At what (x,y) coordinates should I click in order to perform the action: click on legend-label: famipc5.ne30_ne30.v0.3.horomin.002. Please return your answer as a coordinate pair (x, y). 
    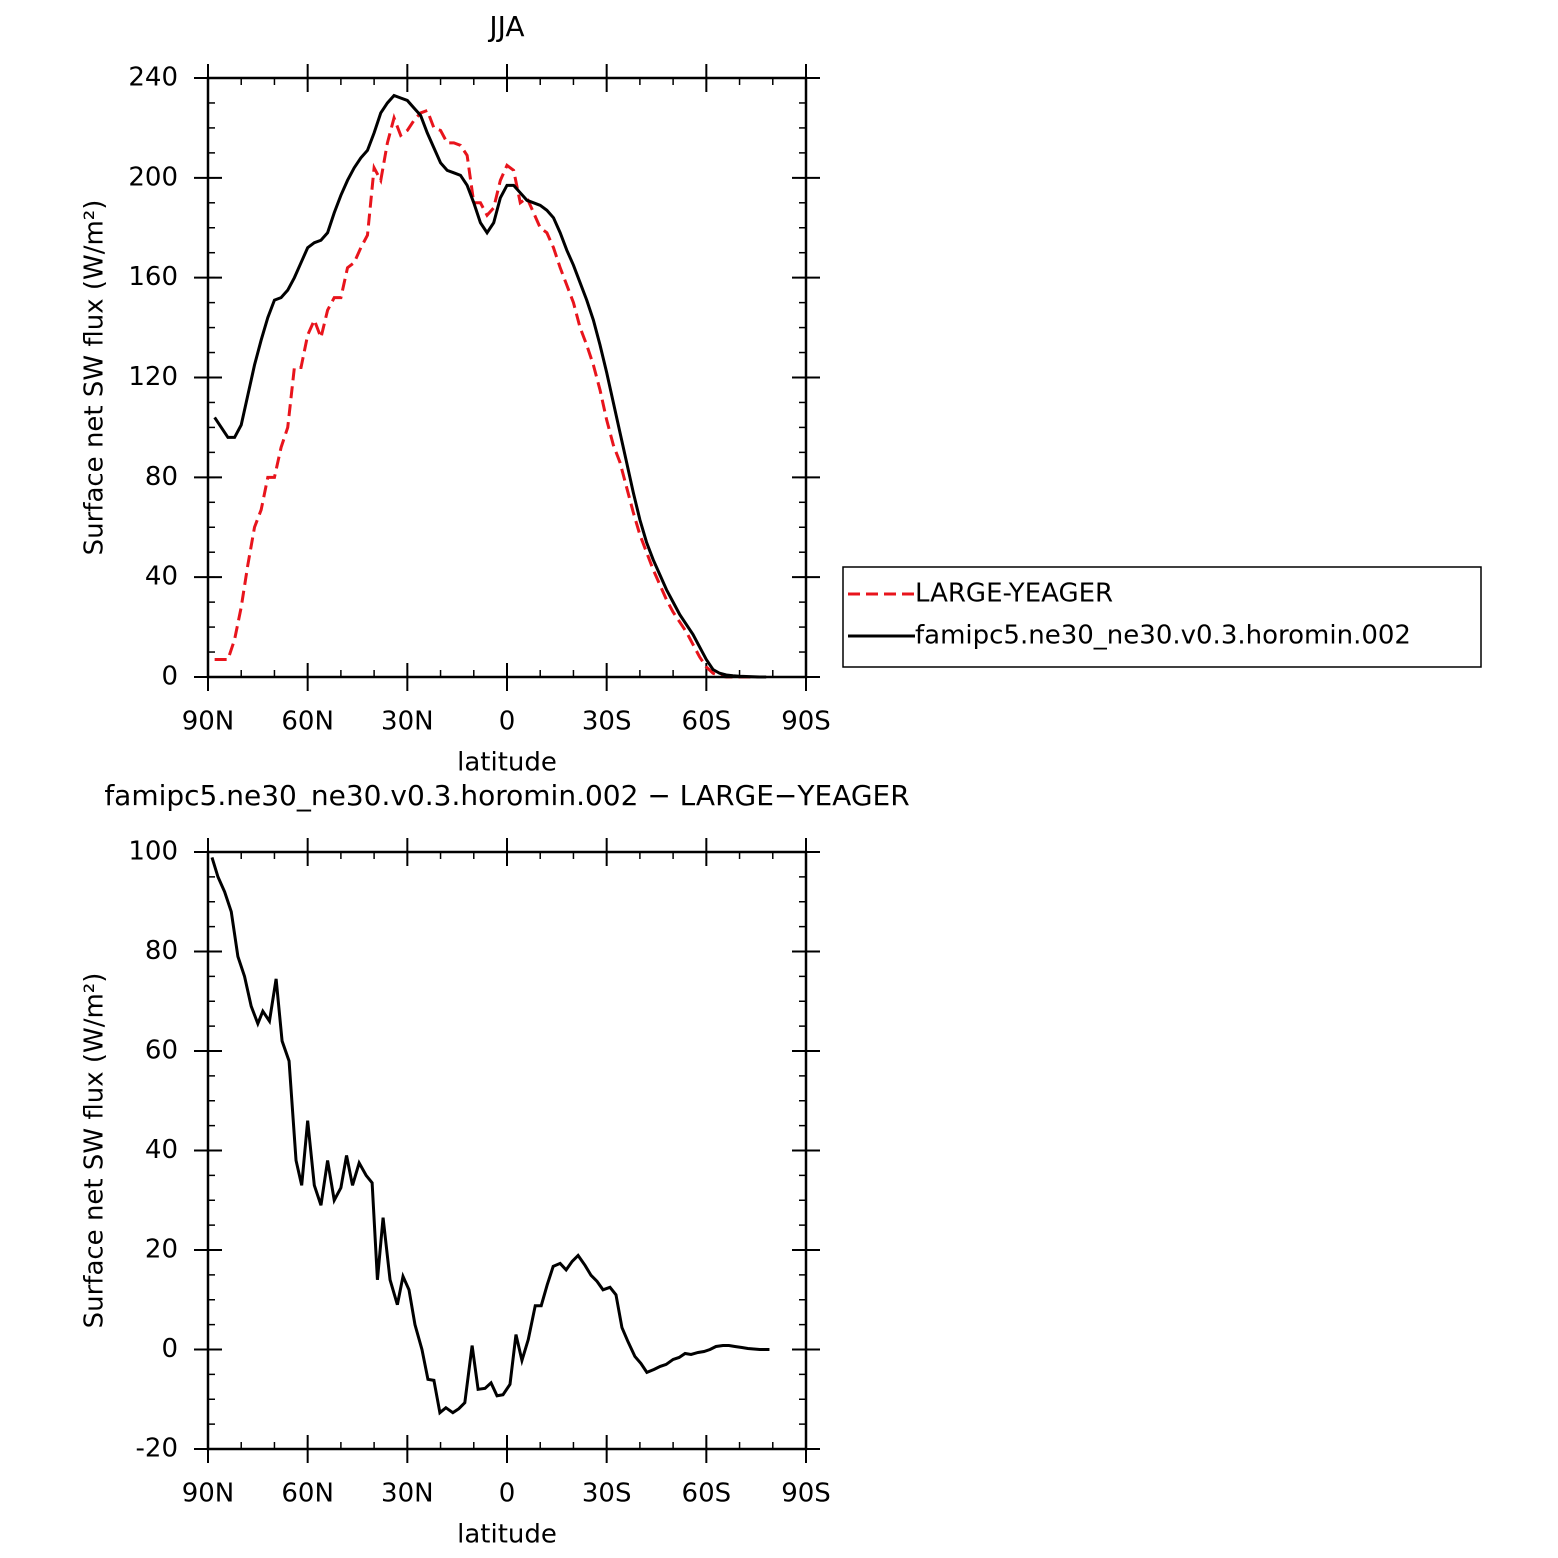
    Looking at the image, I should click on (1163, 636).